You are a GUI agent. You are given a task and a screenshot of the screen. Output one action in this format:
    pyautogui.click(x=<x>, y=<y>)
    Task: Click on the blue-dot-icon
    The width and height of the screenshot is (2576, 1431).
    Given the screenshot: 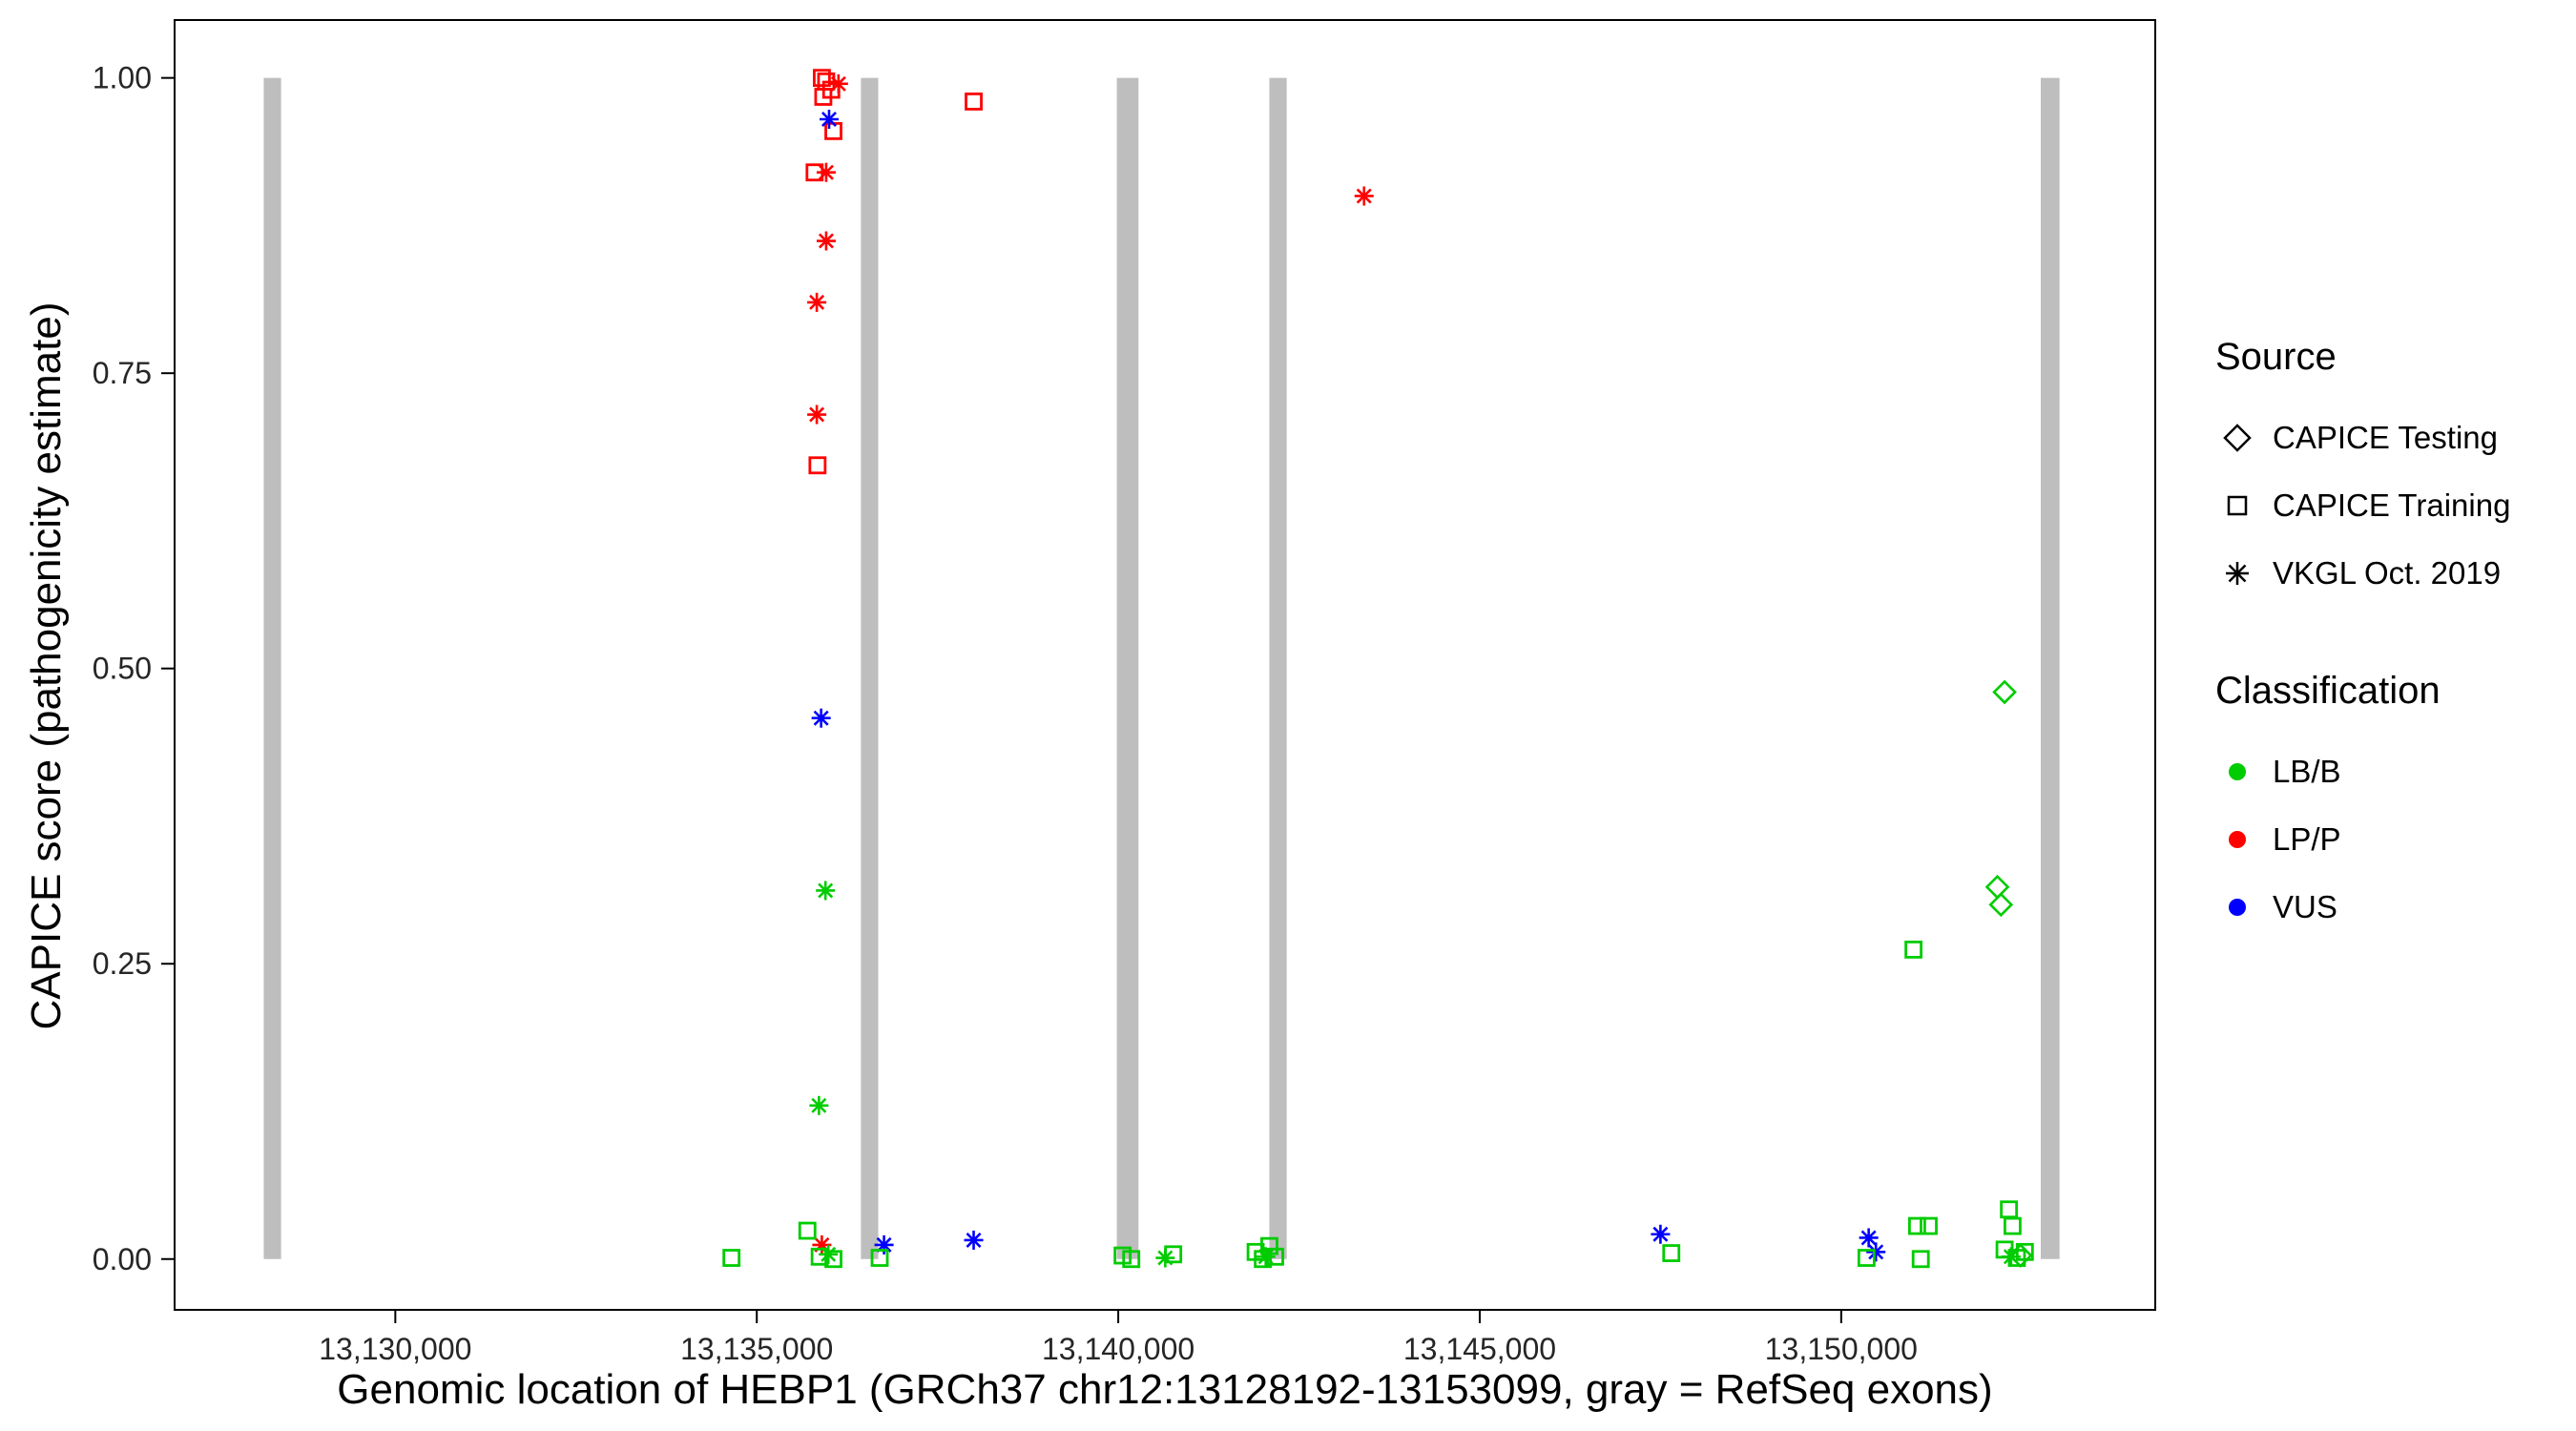 What is the action you would take?
    pyautogui.click(x=2237, y=907)
    